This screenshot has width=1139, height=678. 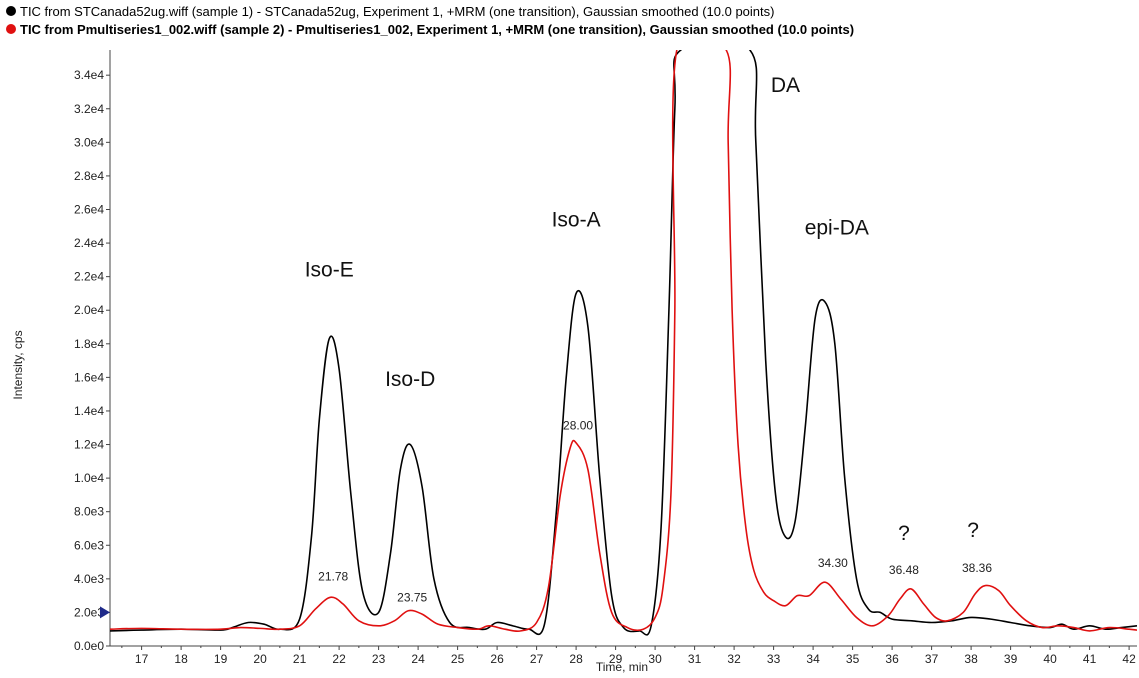 I want to click on x-tick-label: 42, so click(x=1129, y=659).